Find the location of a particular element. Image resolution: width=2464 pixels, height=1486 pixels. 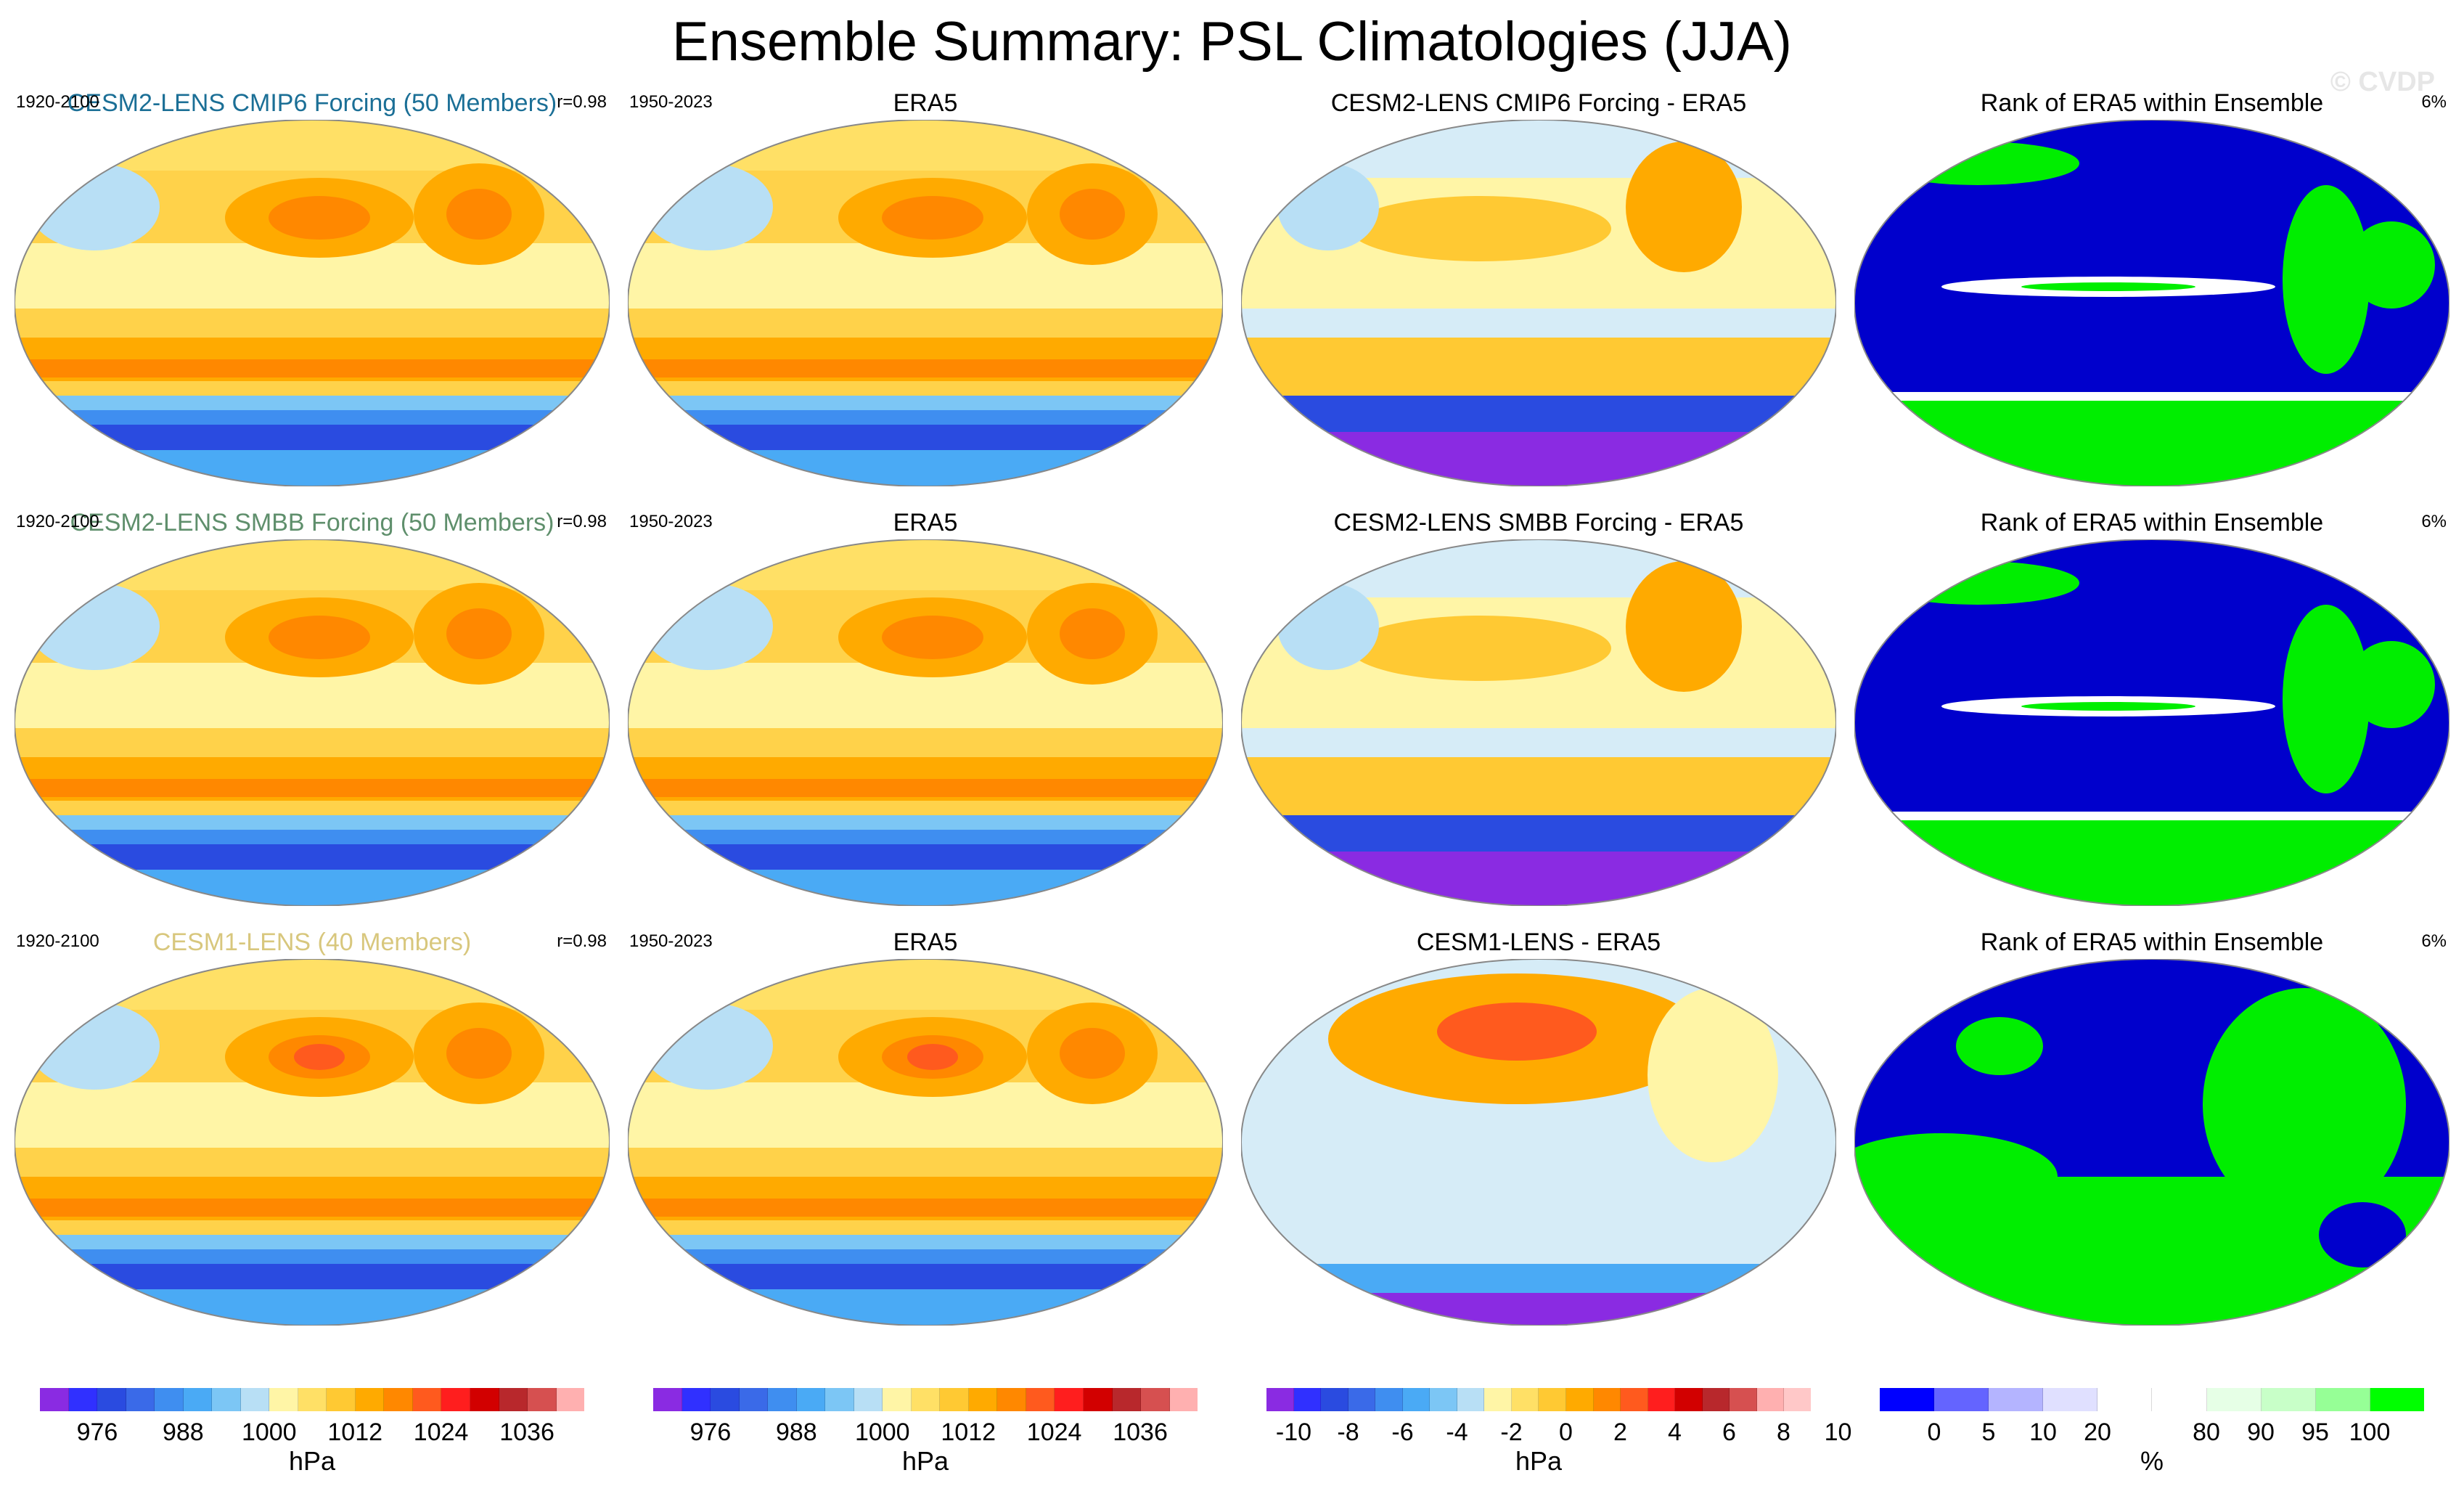

colorbar-tick-label: 6 is located at coordinates (1729, 1432).